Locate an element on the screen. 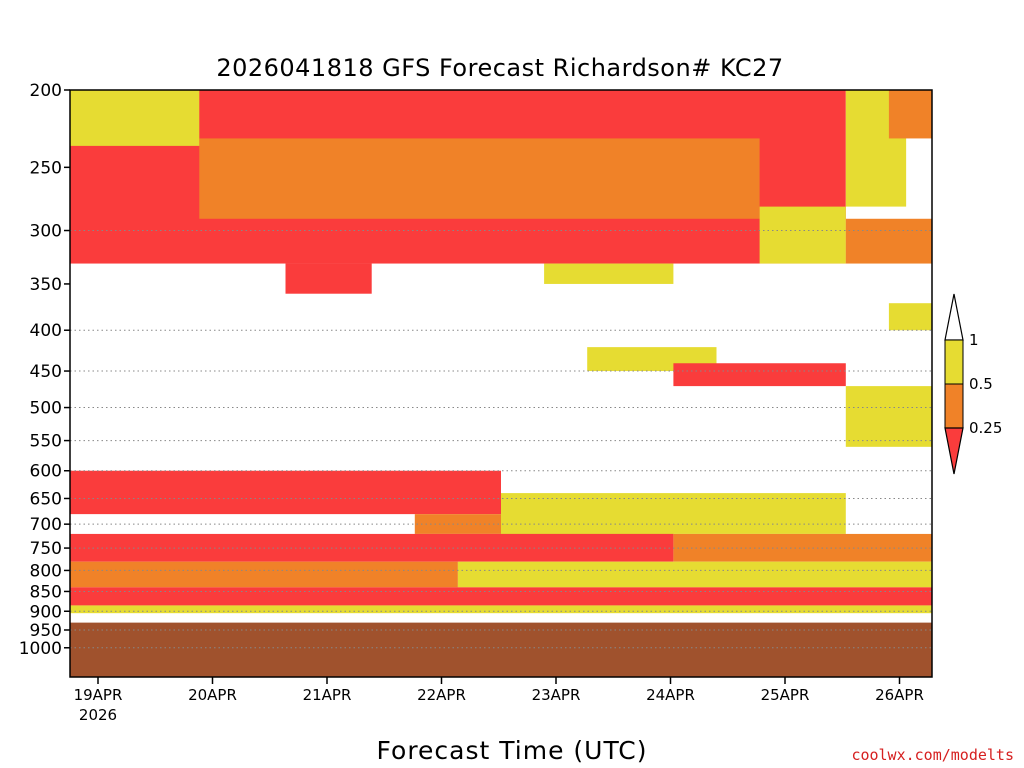 The image size is (1024, 768). colorbar-gt1 is located at coordinates (954, 317).